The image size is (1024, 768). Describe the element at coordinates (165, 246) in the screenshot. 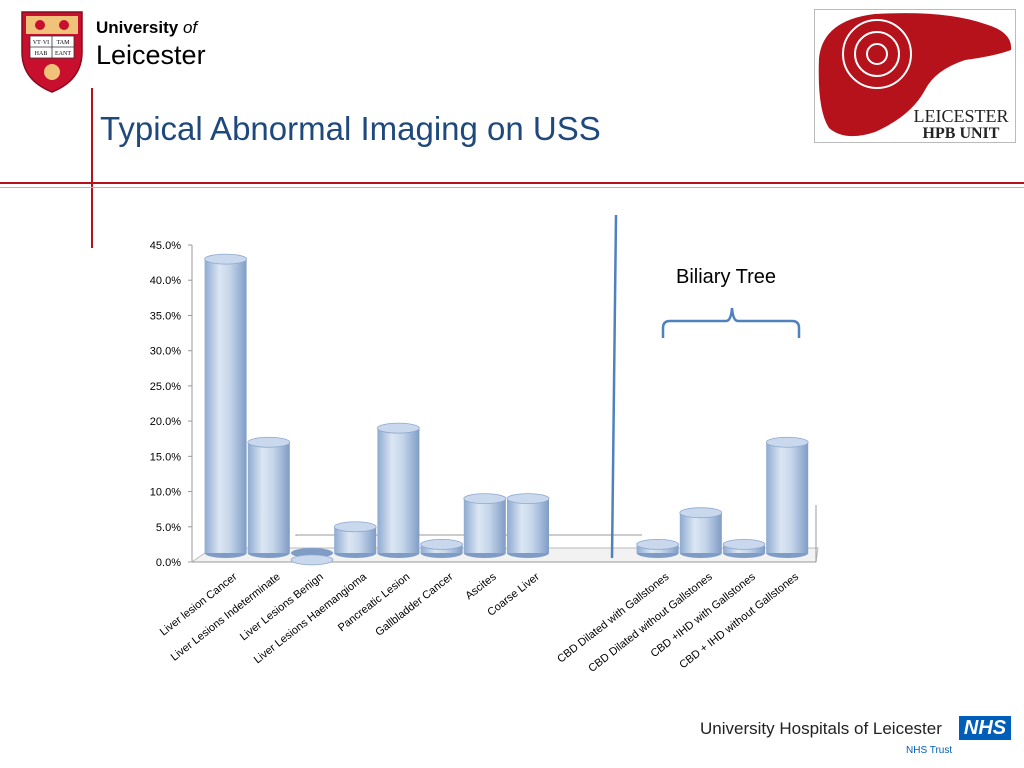

I see `y-tick-label: 45.0%` at that location.